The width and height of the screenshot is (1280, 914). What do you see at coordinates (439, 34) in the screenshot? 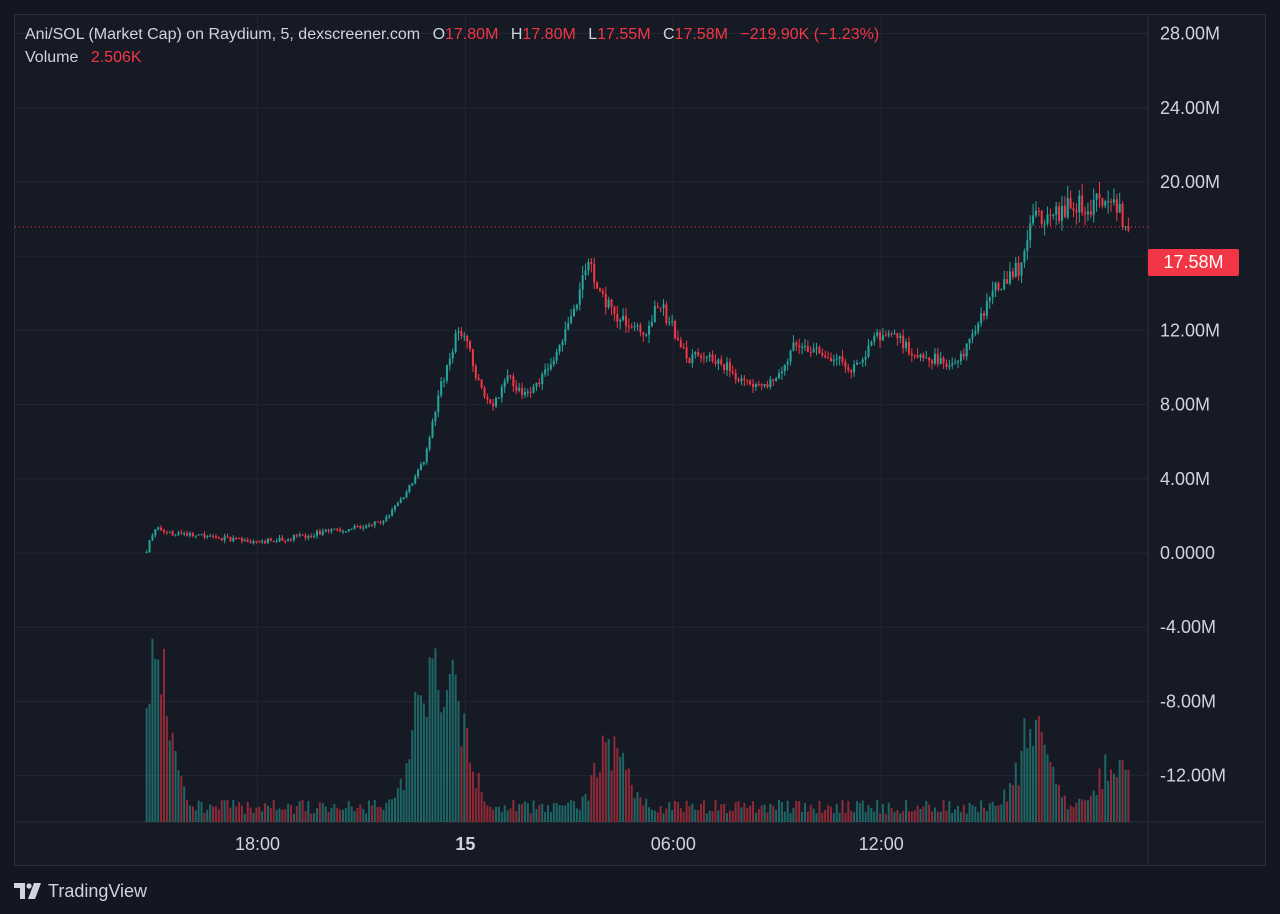
I see `open-label: O` at bounding box center [439, 34].